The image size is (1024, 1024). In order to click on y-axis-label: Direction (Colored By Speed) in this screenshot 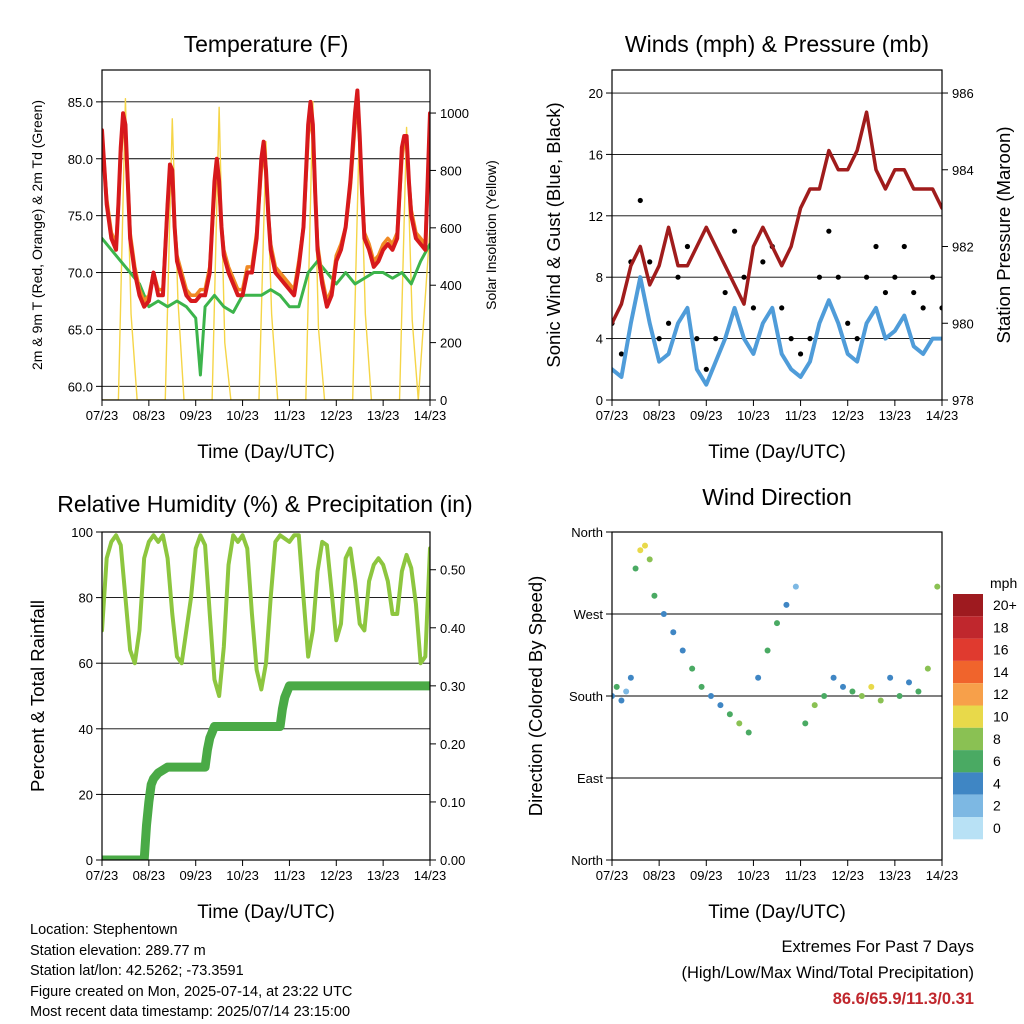, I will do `click(535, 696)`.